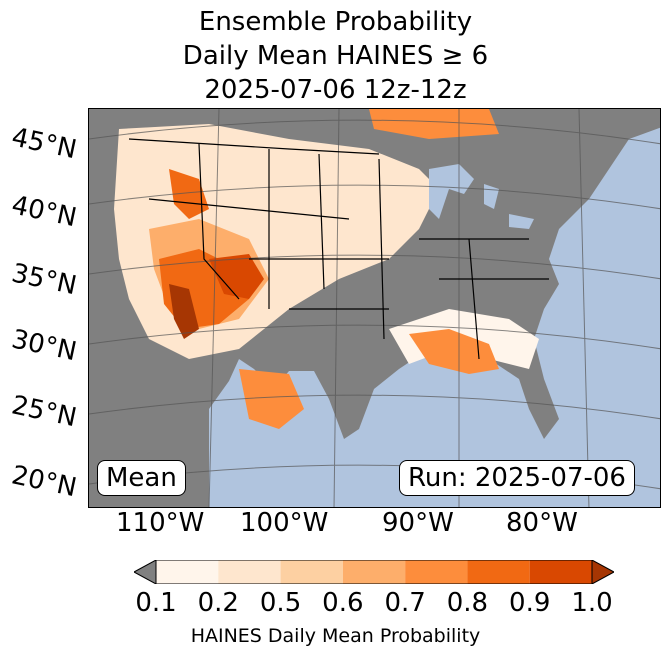 This screenshot has width=671, height=658. What do you see at coordinates (542, 523) in the screenshot?
I see `lon-label-80w: 80°W` at bounding box center [542, 523].